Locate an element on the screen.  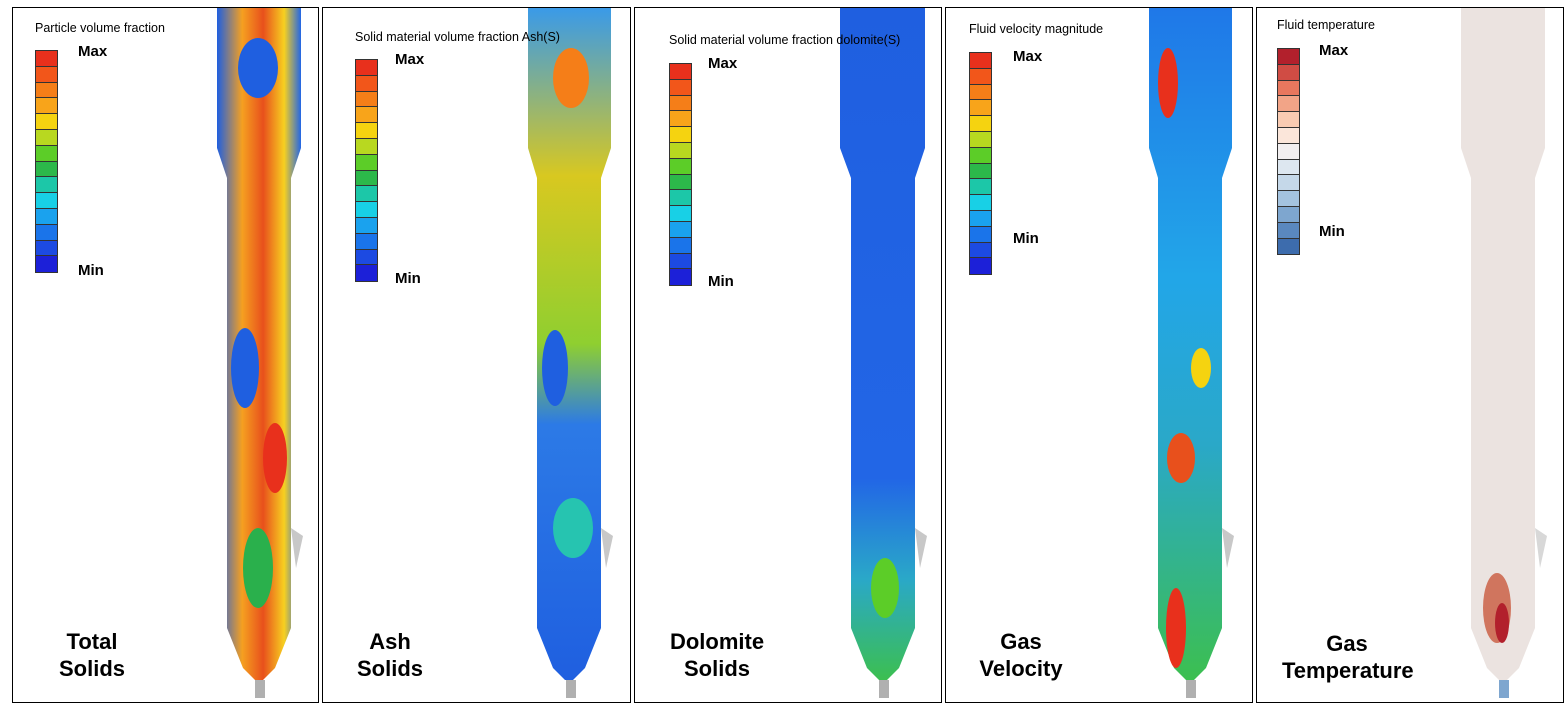
caption-line-2: Temperature is located at coordinates (1348, 670).